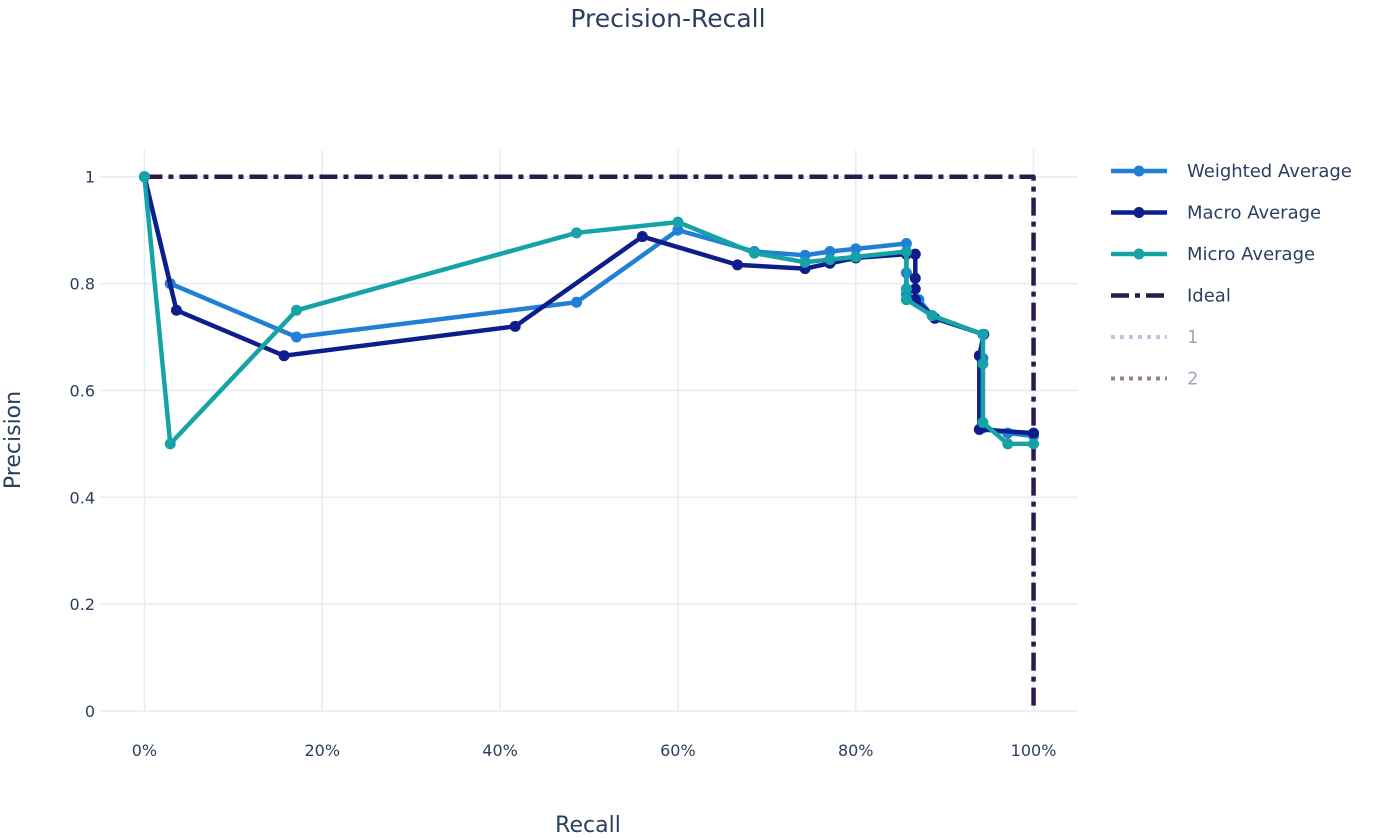 This screenshot has height=838, width=1378. Describe the element at coordinates (1192, 337) in the screenshot. I see `legend-label-1: 1` at that location.